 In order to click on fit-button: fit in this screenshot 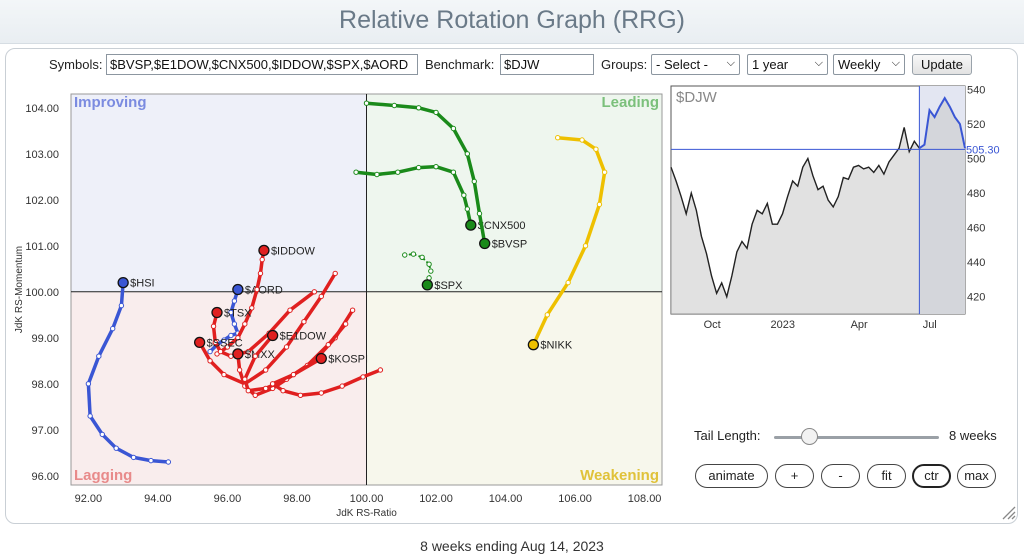, I will do `click(886, 476)`.